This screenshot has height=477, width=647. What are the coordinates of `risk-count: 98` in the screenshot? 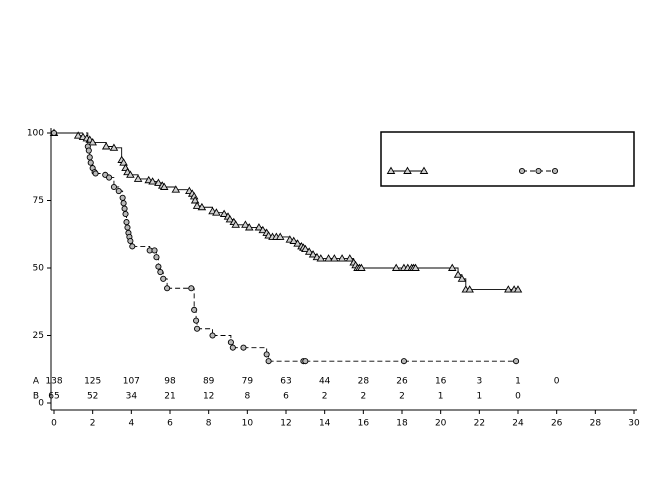 It's located at (170, 382).